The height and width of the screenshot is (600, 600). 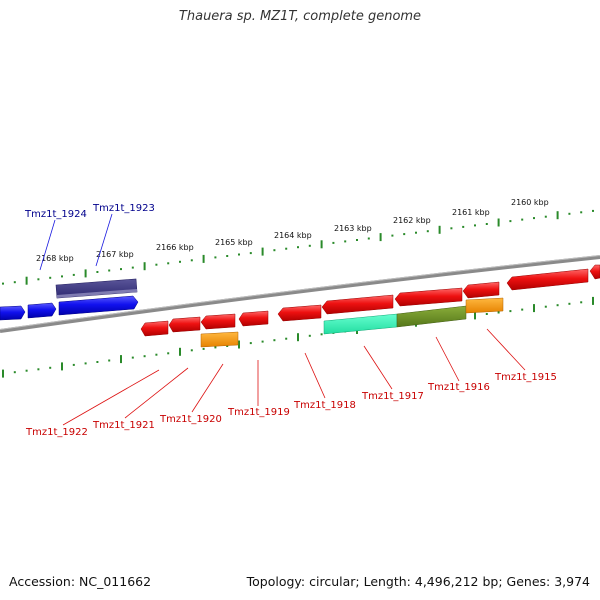 What do you see at coordinates (219, 339) in the screenshot?
I see `feature-block-orange-1920` at bounding box center [219, 339].